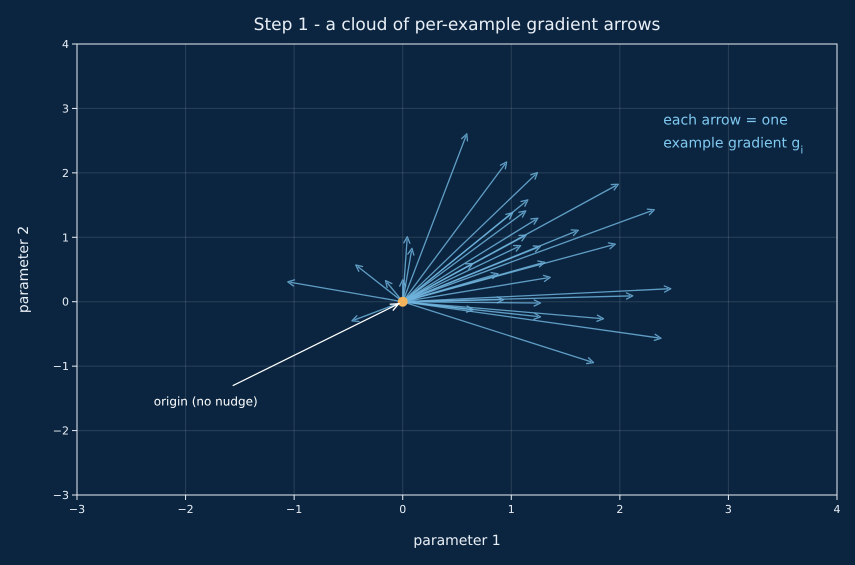 This screenshot has height=565, width=855. Describe the element at coordinates (457, 25) in the screenshot. I see `chart-title: Step 1 - a cloud of per-example gradient arrows` at that location.